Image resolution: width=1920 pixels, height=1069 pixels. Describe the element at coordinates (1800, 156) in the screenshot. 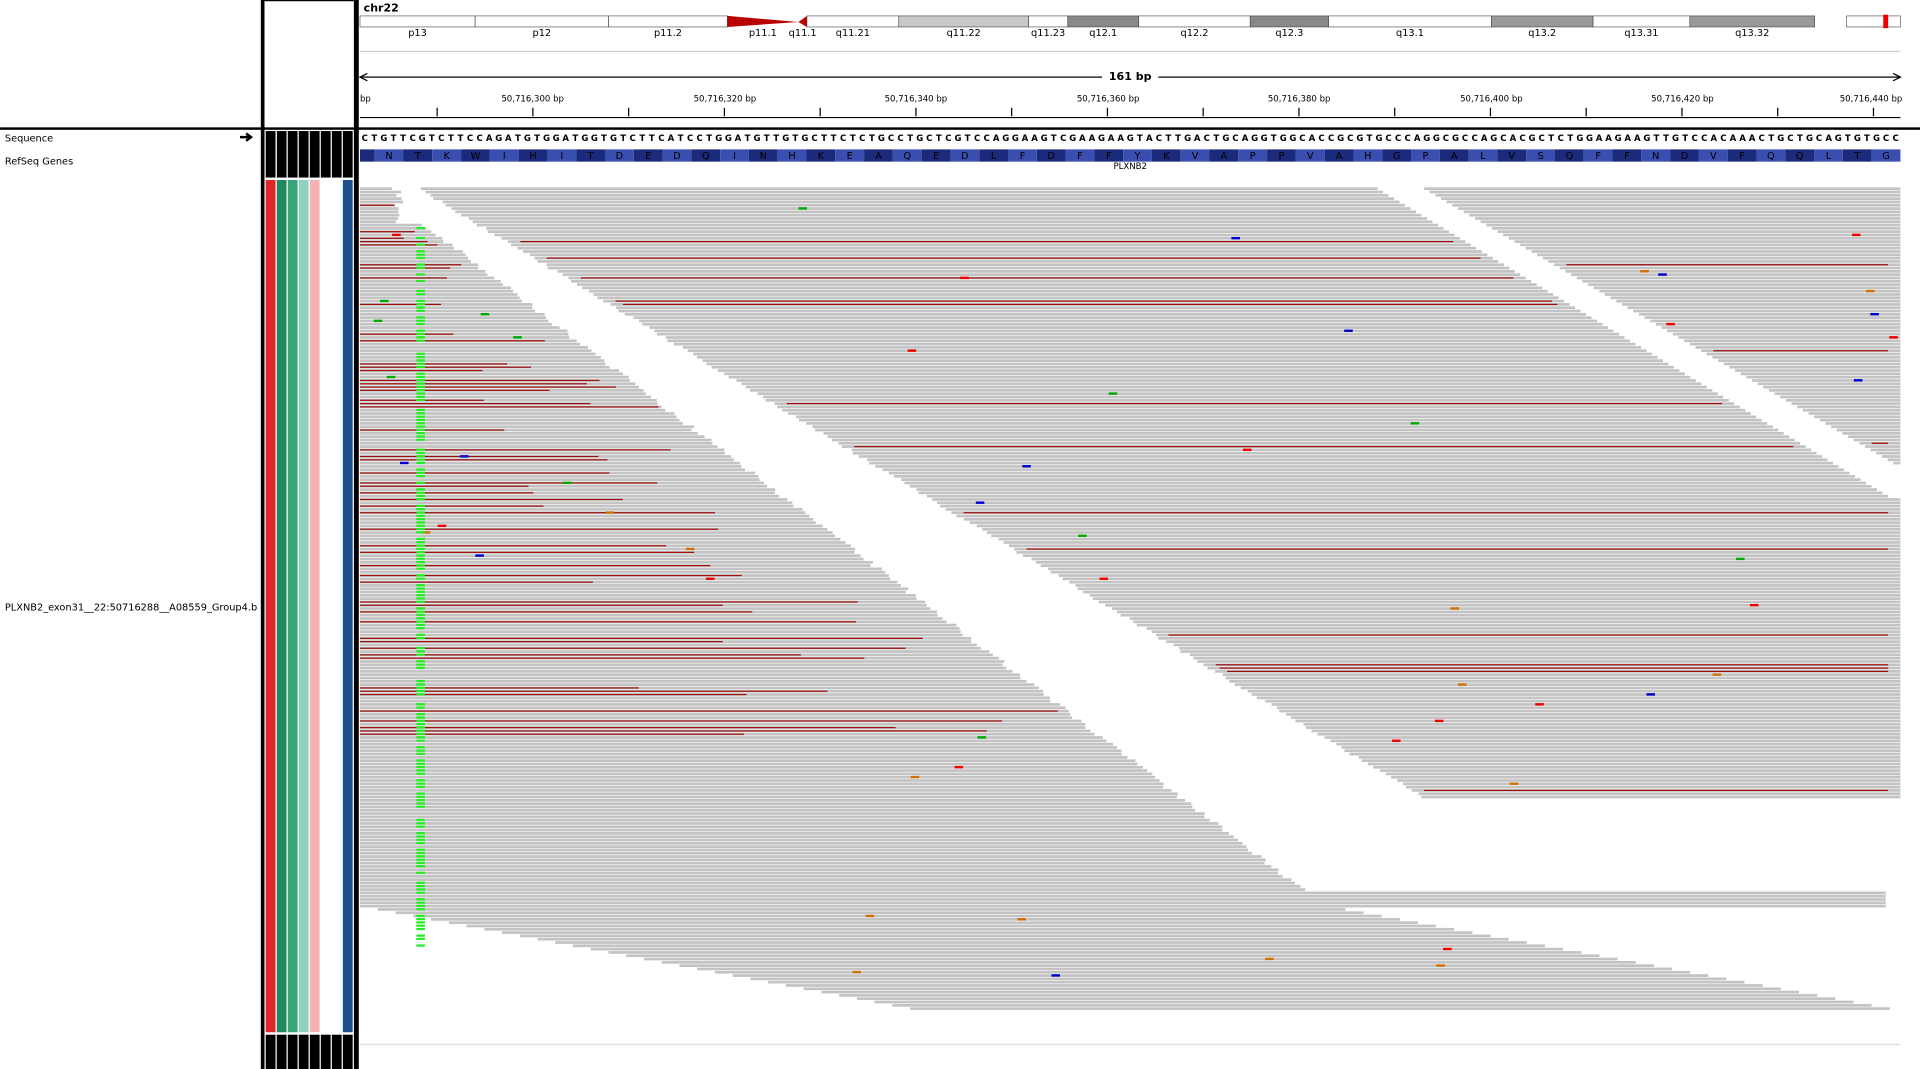

I see `amino-acid: Q` at that location.